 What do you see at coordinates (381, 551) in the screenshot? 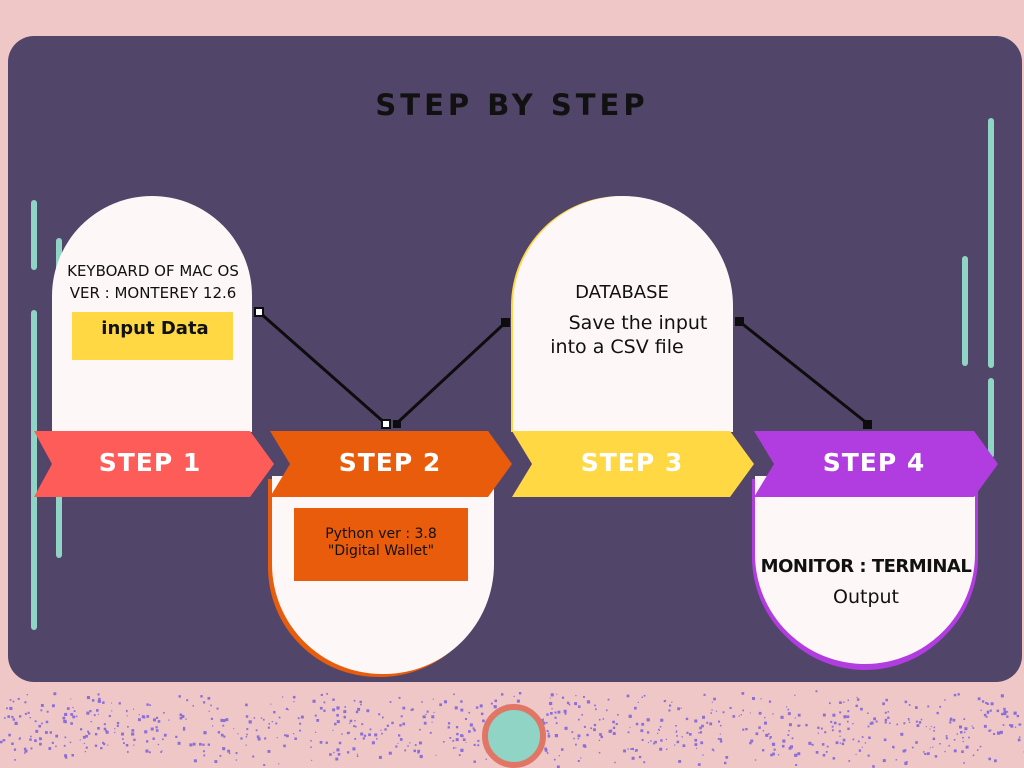
I see `step2-tag-line2: "Digital Wallet"` at bounding box center [381, 551].